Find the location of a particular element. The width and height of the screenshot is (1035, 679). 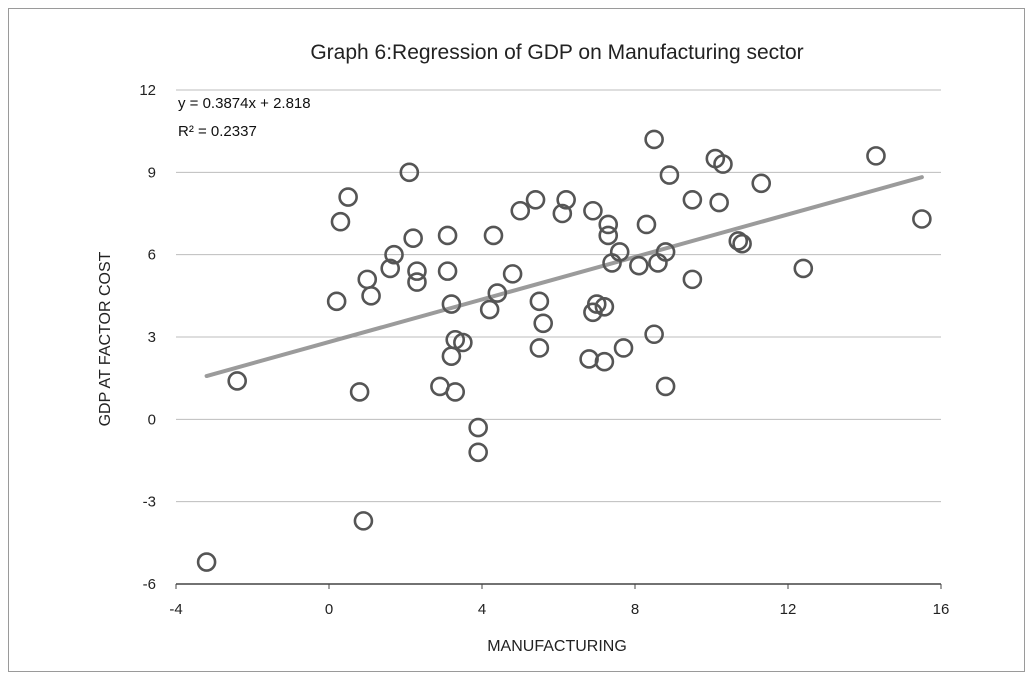

trendline-equation: y = 0.3874x + 2.818 is located at coordinates (244, 103).